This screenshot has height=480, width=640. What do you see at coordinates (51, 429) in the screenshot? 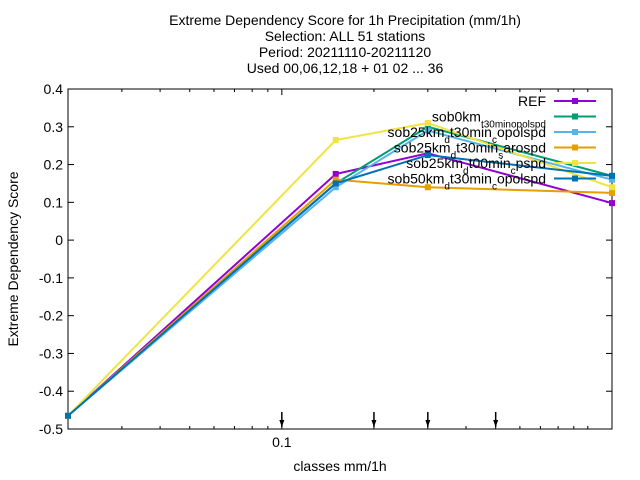
I see `y-tick-label: -0.5` at bounding box center [51, 429].